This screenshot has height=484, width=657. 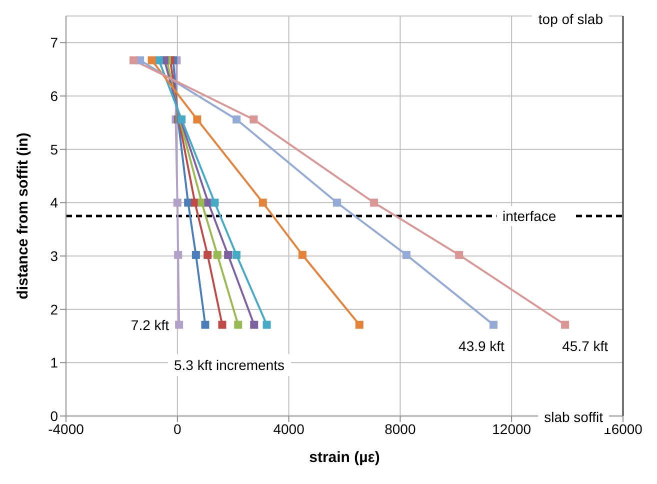 What do you see at coordinates (585, 346) in the screenshot?
I see `series-label: 45.7 kft` at bounding box center [585, 346].